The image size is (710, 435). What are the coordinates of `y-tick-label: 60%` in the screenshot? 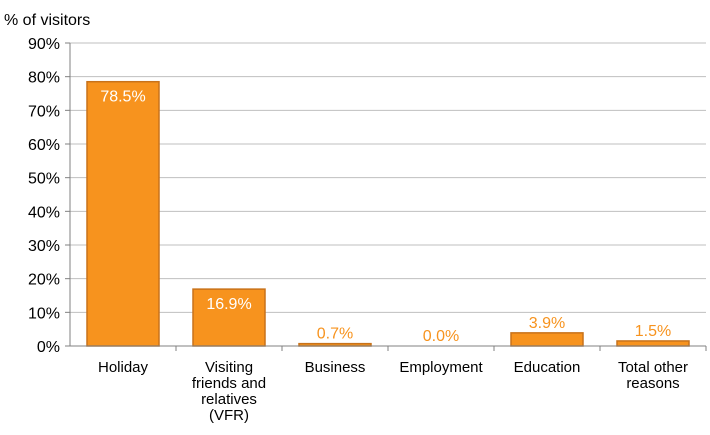 It's located at (44, 145).